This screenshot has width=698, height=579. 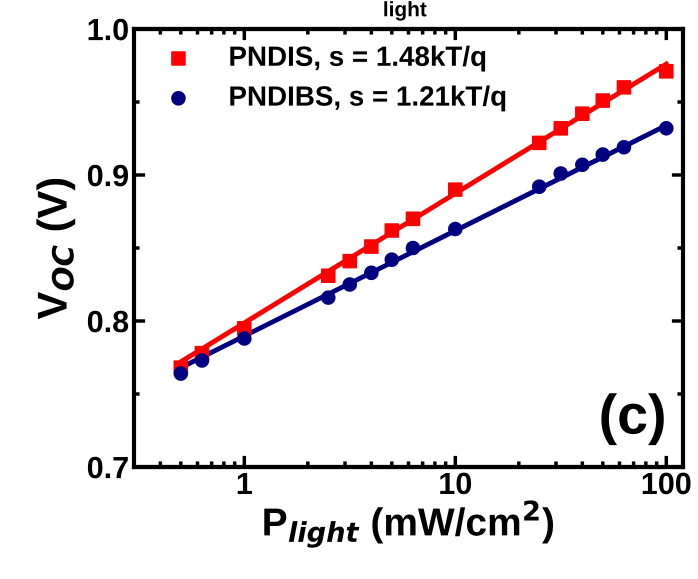 What do you see at coordinates (358, 59) in the screenshot?
I see `legend-label: PNDIS, s = 1.48kT/q` at bounding box center [358, 59].